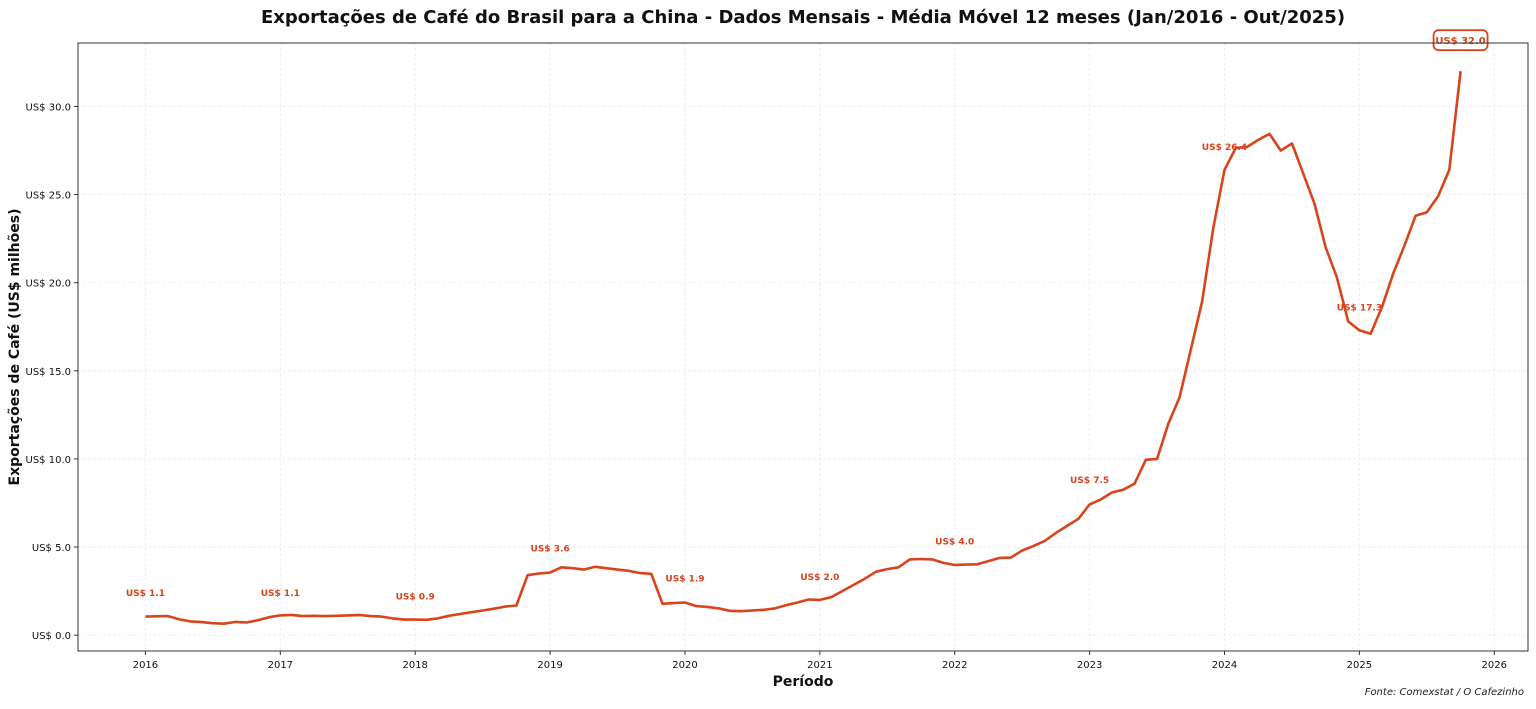 Image resolution: width=1536 pixels, height=709 pixels. What do you see at coordinates (48, 284) in the screenshot?
I see `y-tick-label: US$ 20.0` at bounding box center [48, 284].